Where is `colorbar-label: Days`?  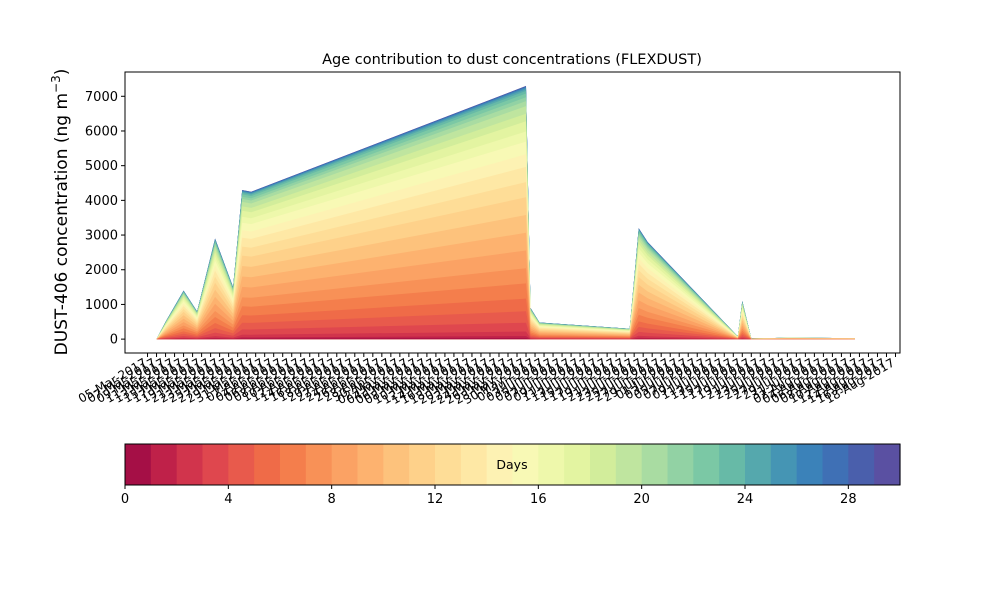
colorbar-label: Days is located at coordinates (511, 464).